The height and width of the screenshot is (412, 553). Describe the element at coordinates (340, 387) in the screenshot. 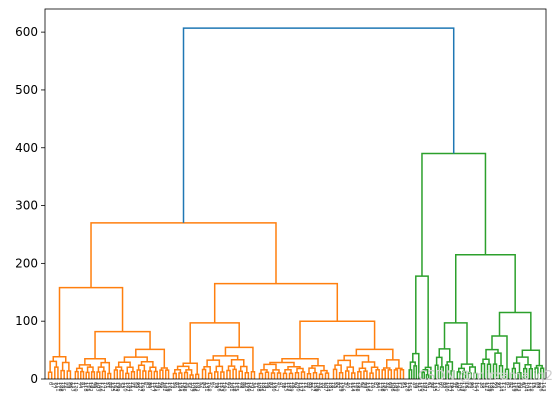

I see `leaf-label: 129` at that location.